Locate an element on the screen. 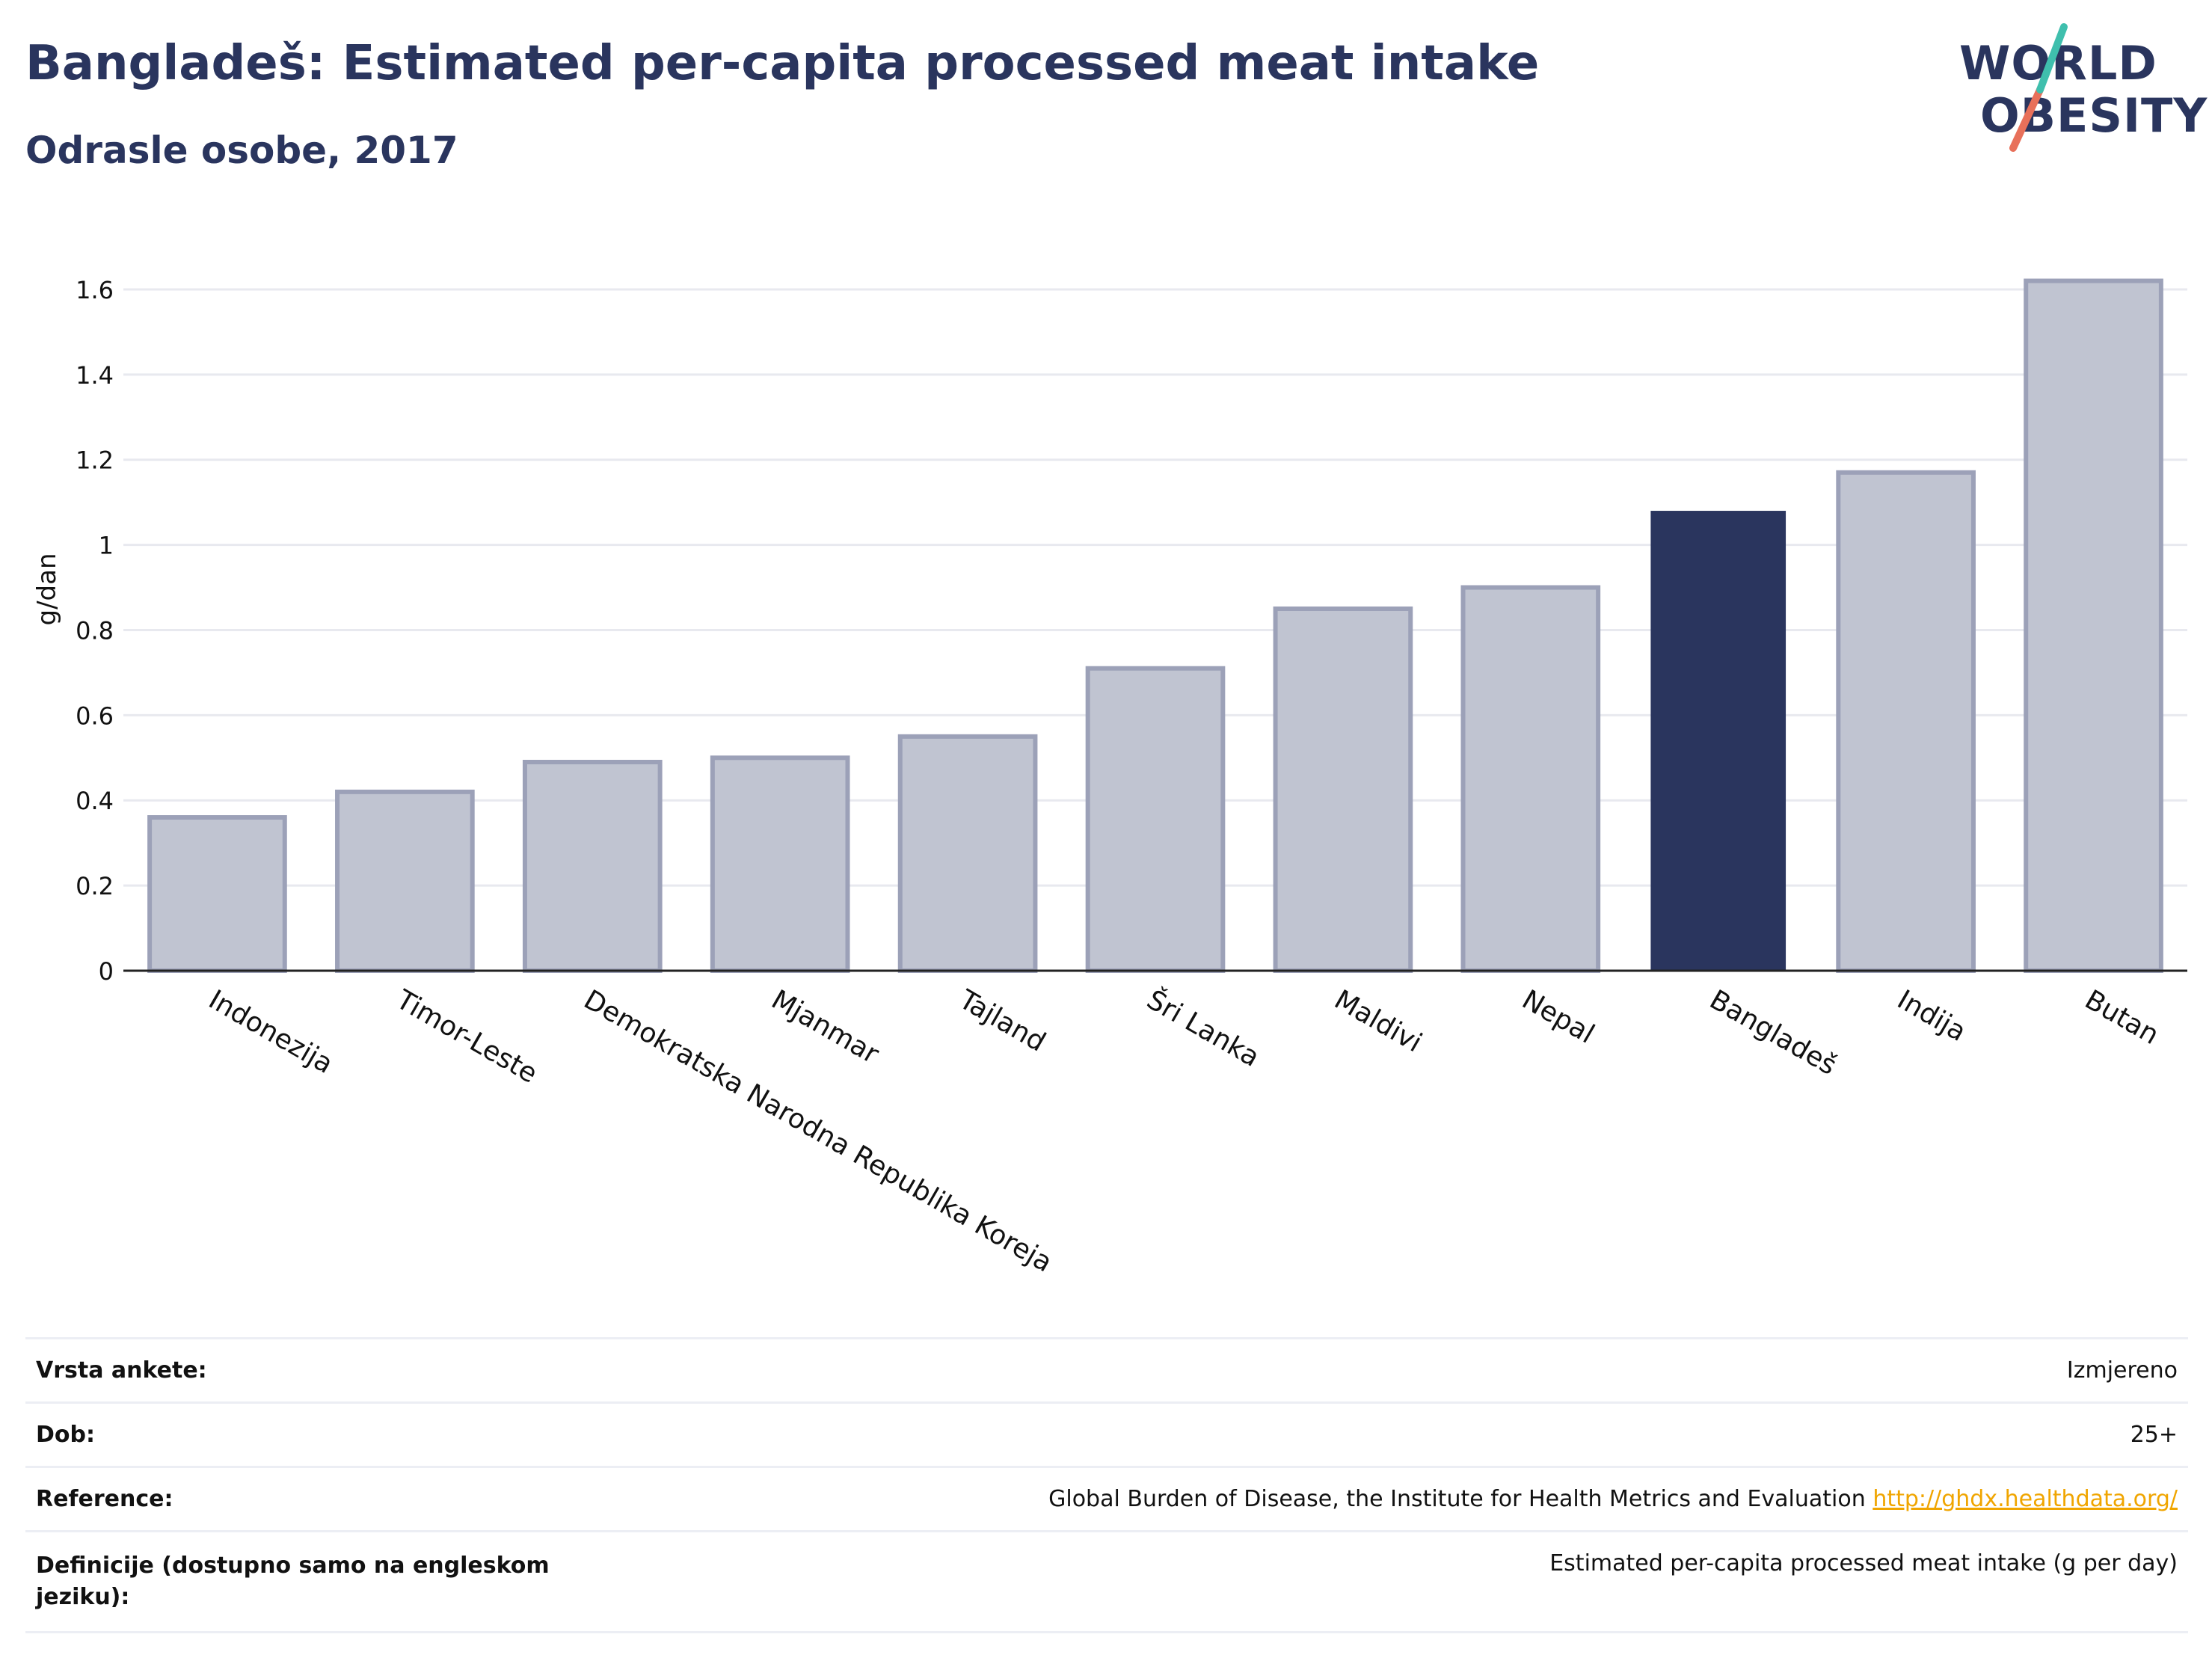 This screenshot has height=1655, width=2212. info-row-survey-type: Vrsta ankete: Izmjereno is located at coordinates (1106, 1371).